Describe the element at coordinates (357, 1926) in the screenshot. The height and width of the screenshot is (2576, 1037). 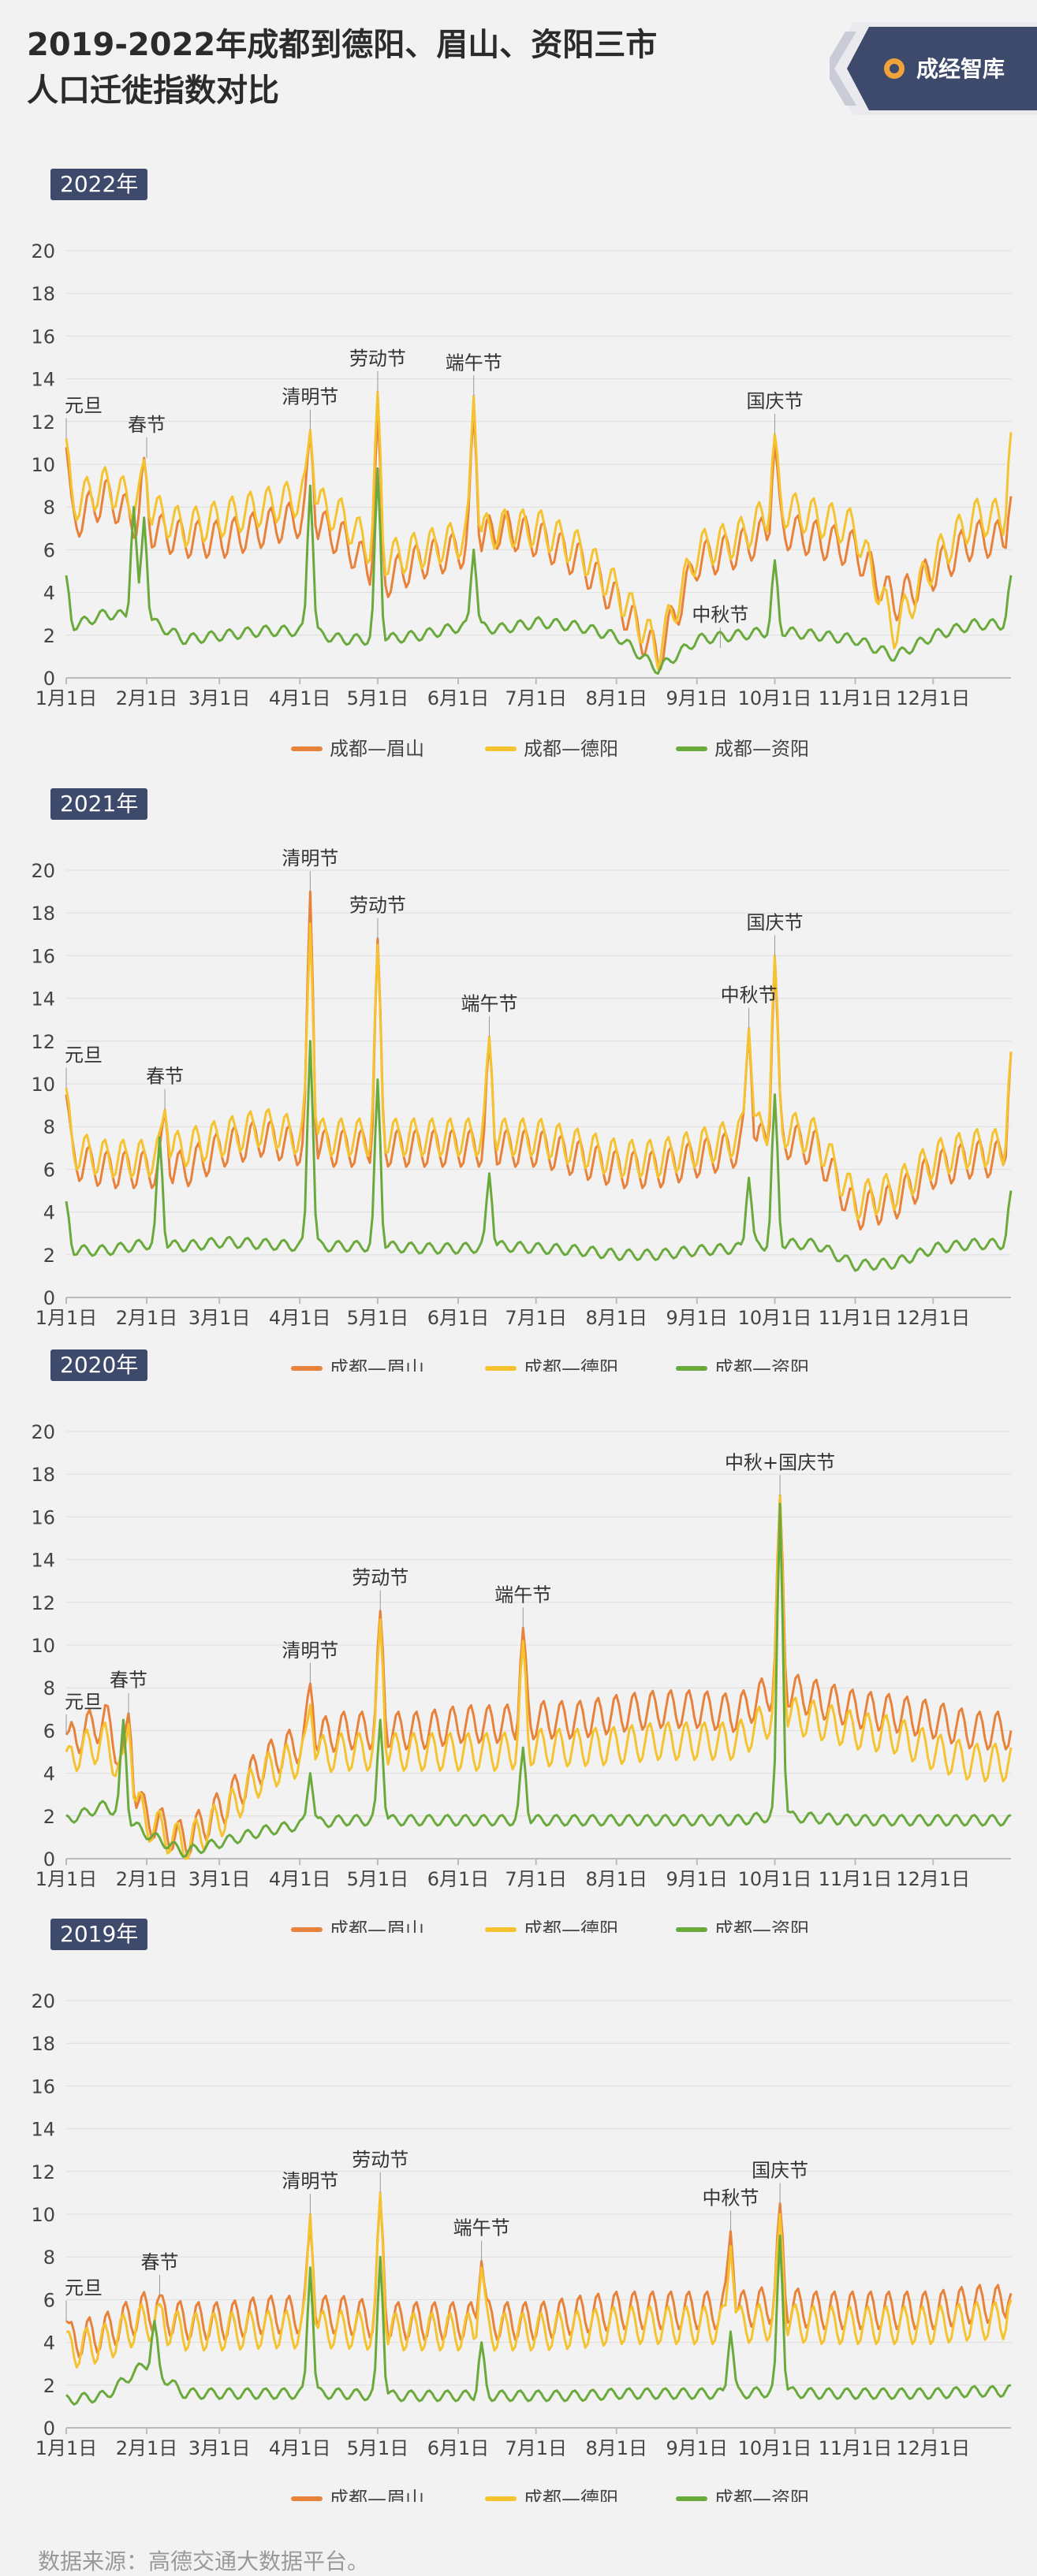
I see `legend-item-meishan: 成都—眉山` at that location.